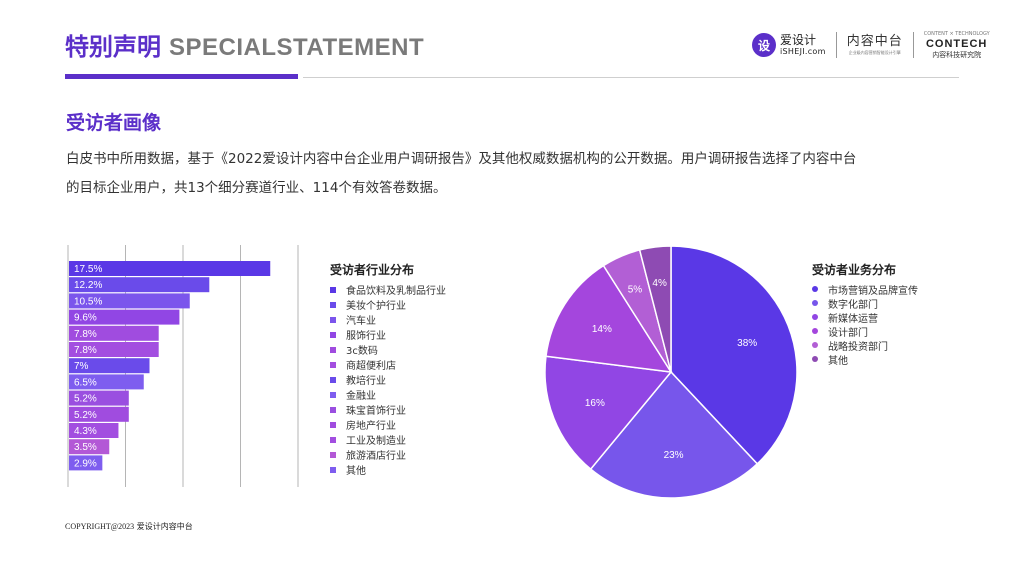 Image resolution: width=1024 pixels, height=576 pixels. What do you see at coordinates (376, 456) in the screenshot?
I see `legend-label: 旅游酒店行业` at bounding box center [376, 456].